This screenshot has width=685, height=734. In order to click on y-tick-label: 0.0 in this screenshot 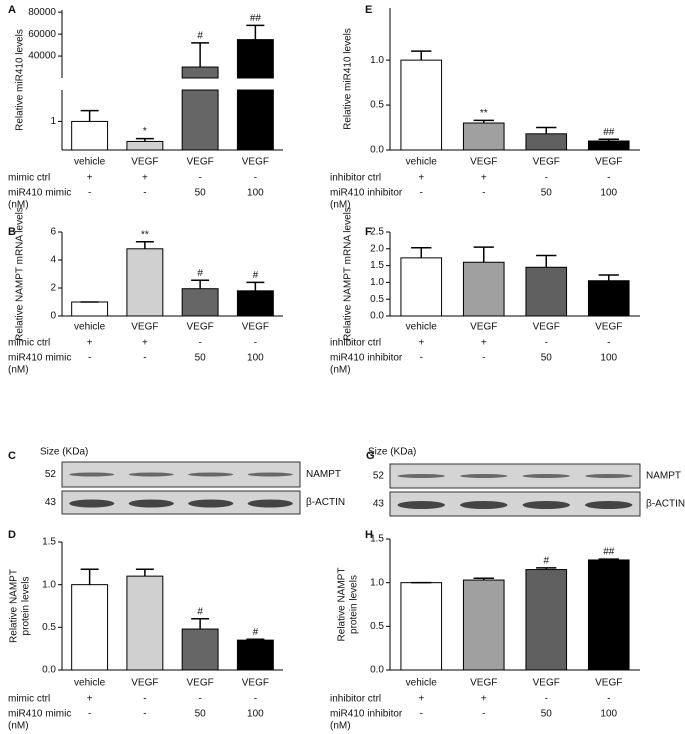, I will do `click(377, 150)`.